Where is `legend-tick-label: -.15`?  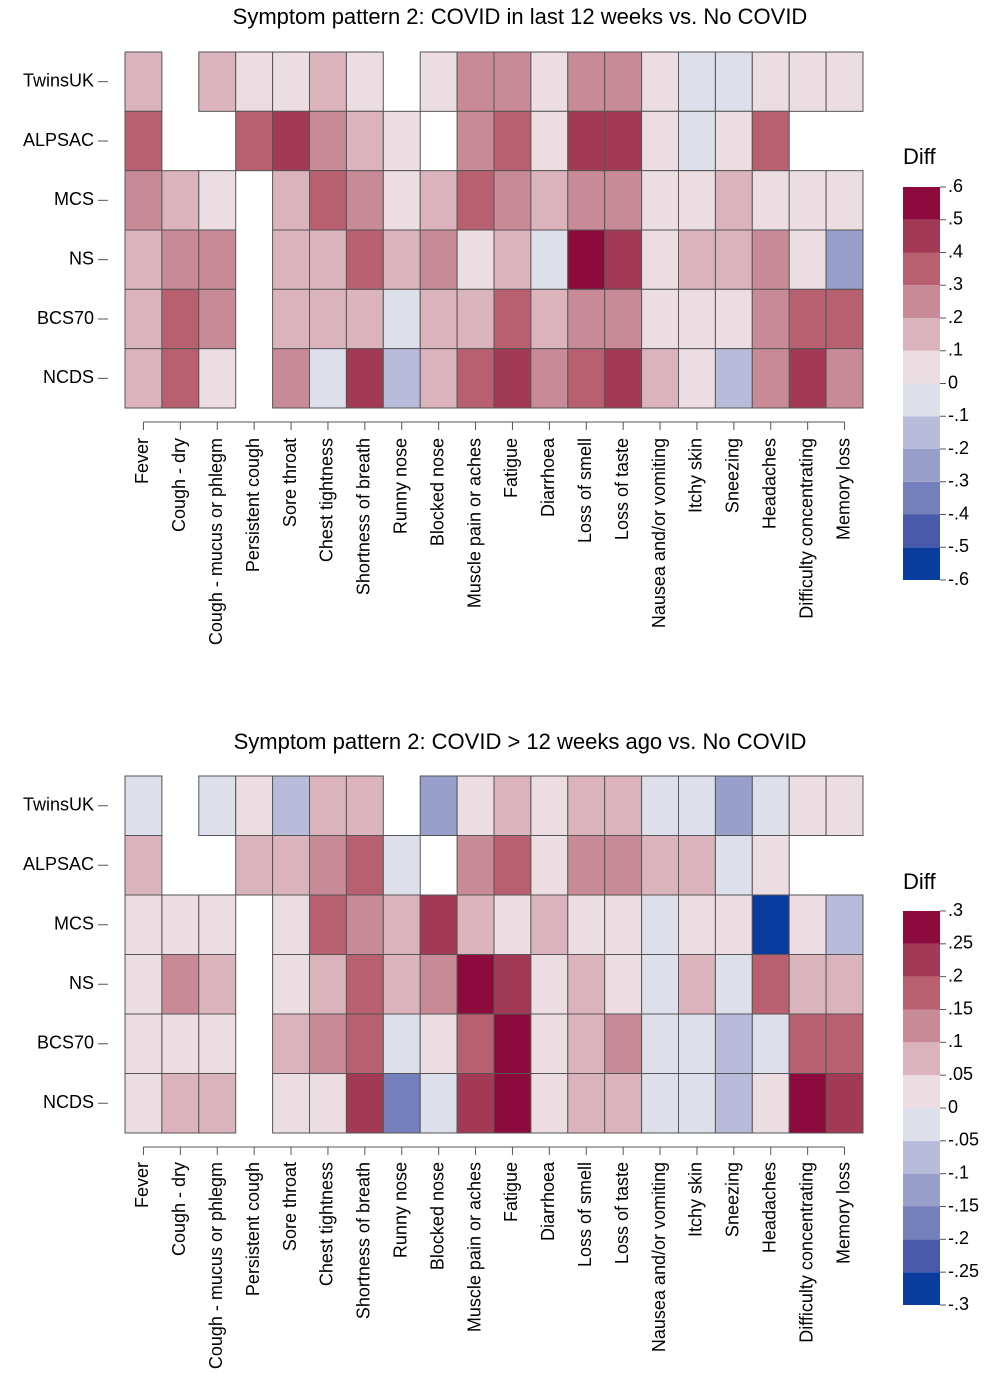
legend-tick-label: -.15 is located at coordinates (963, 1205).